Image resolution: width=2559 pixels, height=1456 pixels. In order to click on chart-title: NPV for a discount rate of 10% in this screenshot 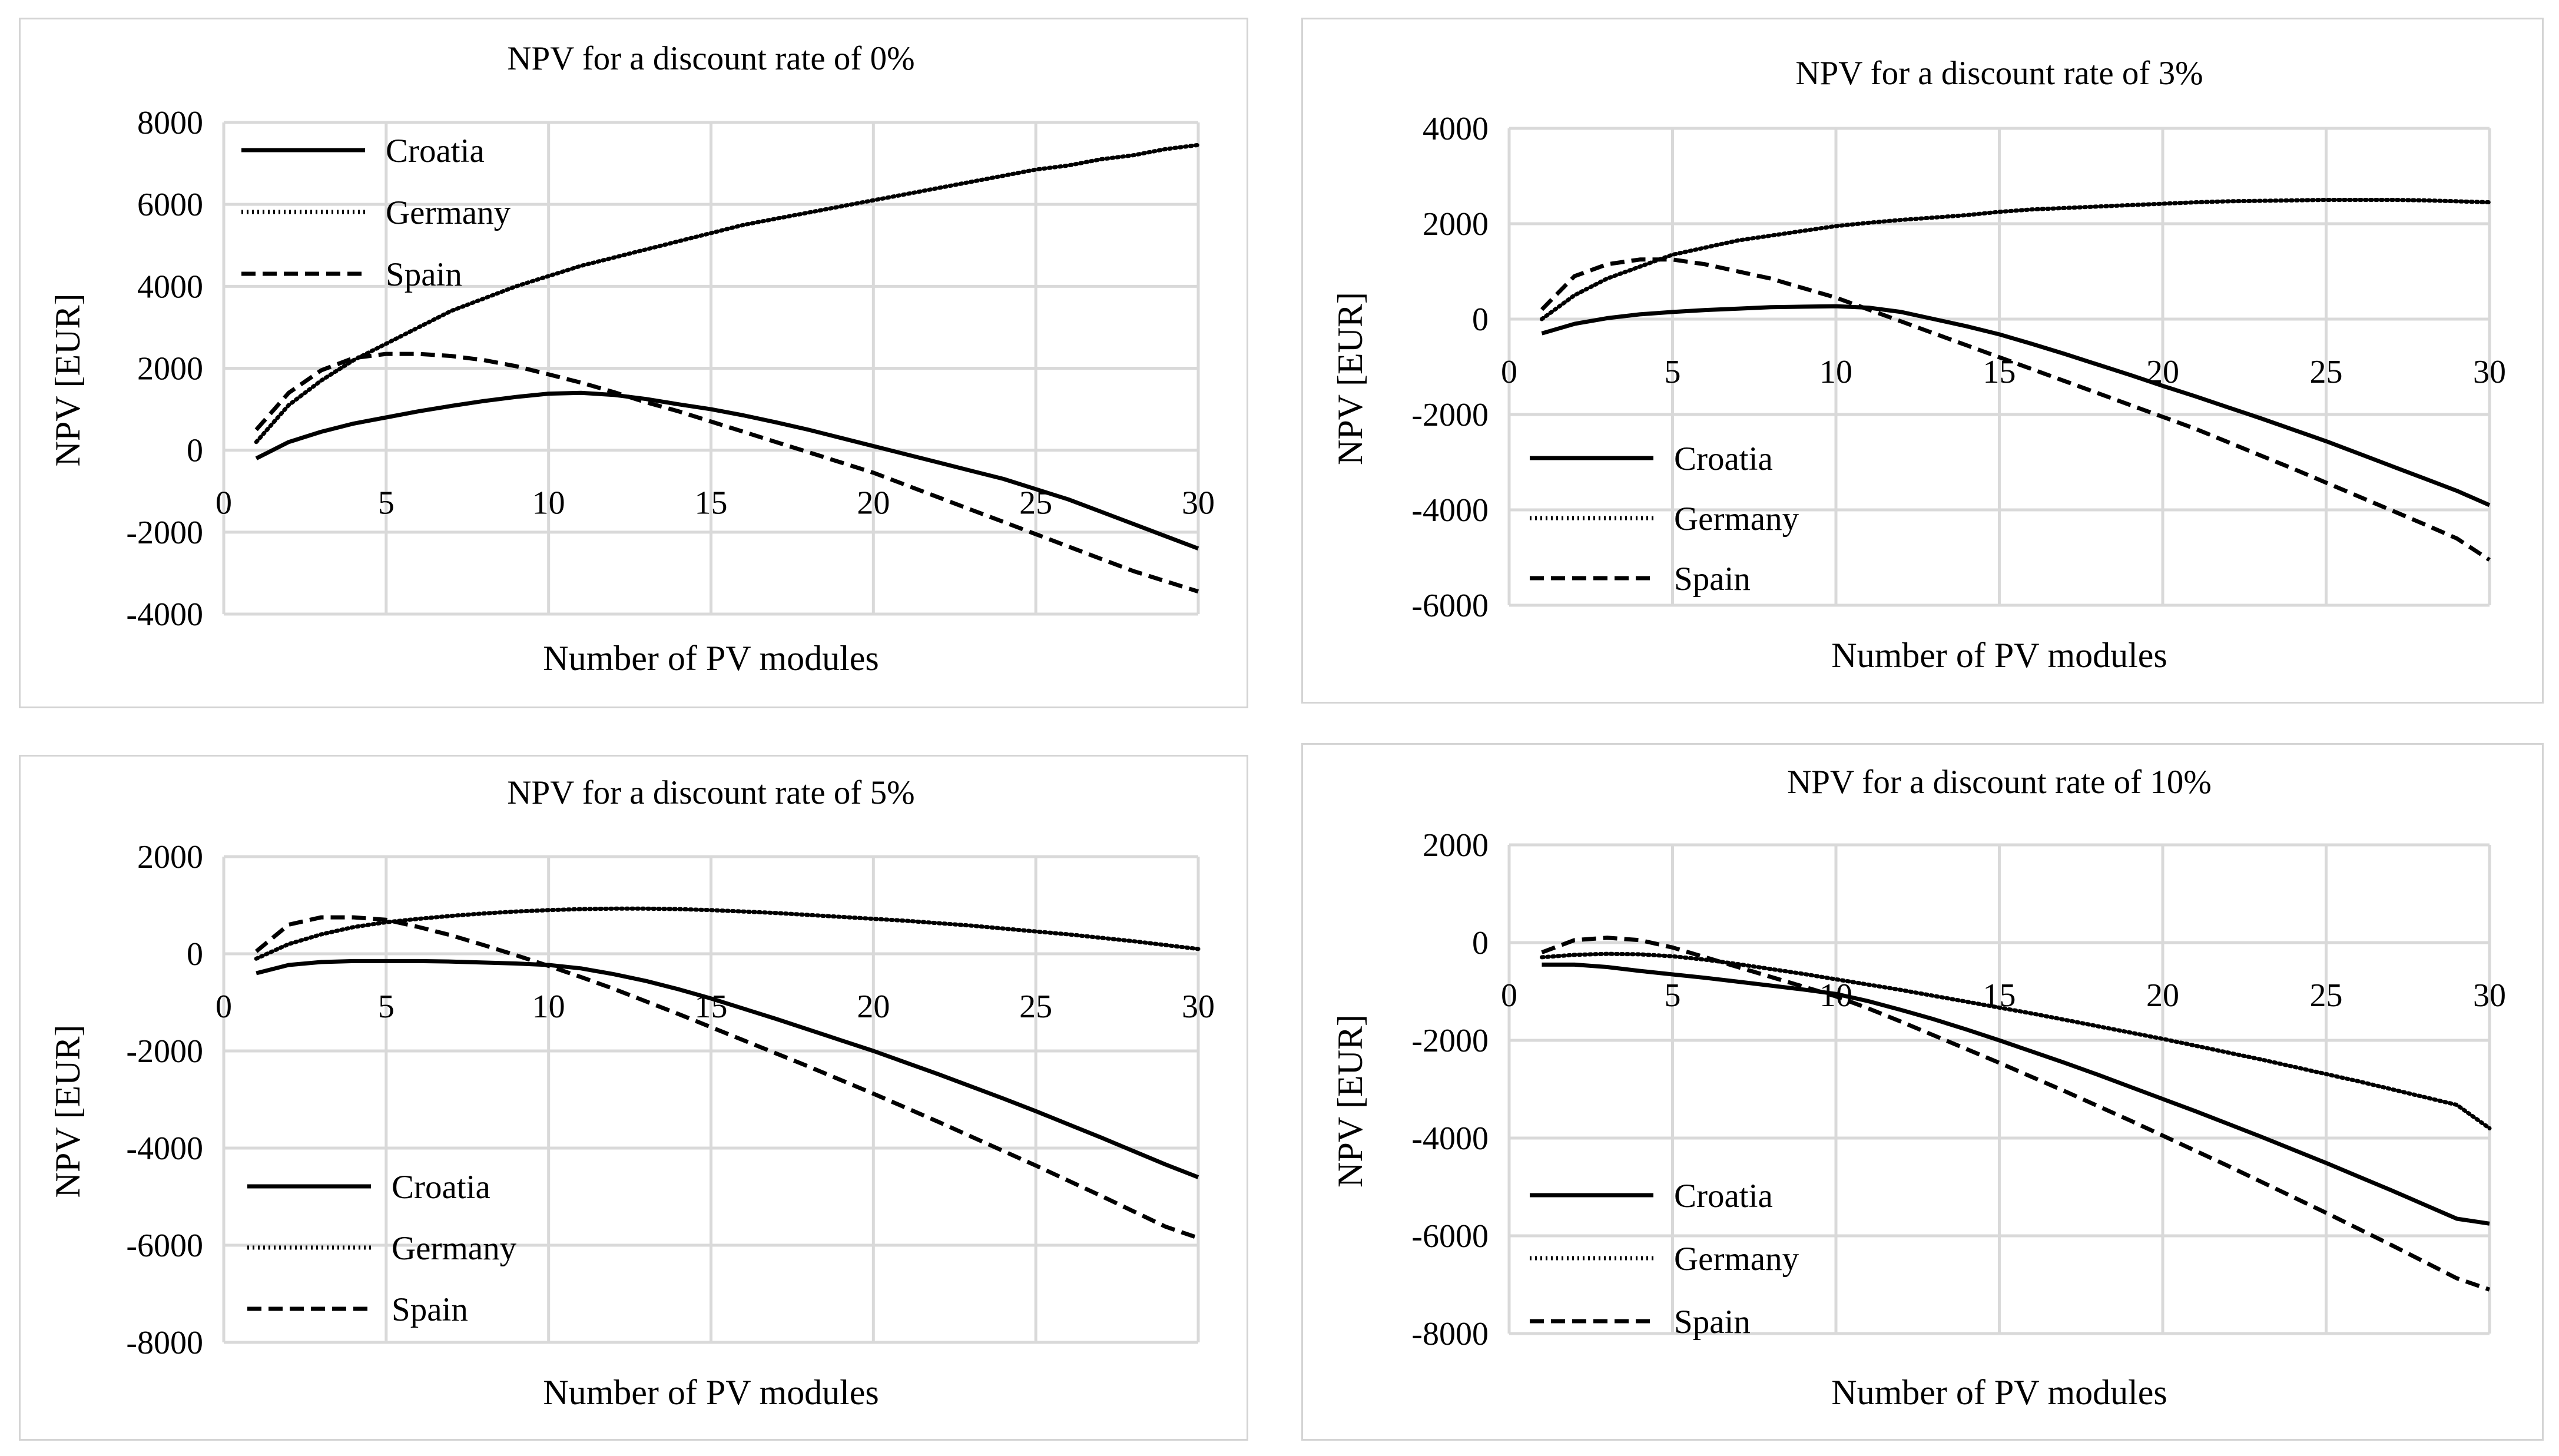, I will do `click(1999, 782)`.